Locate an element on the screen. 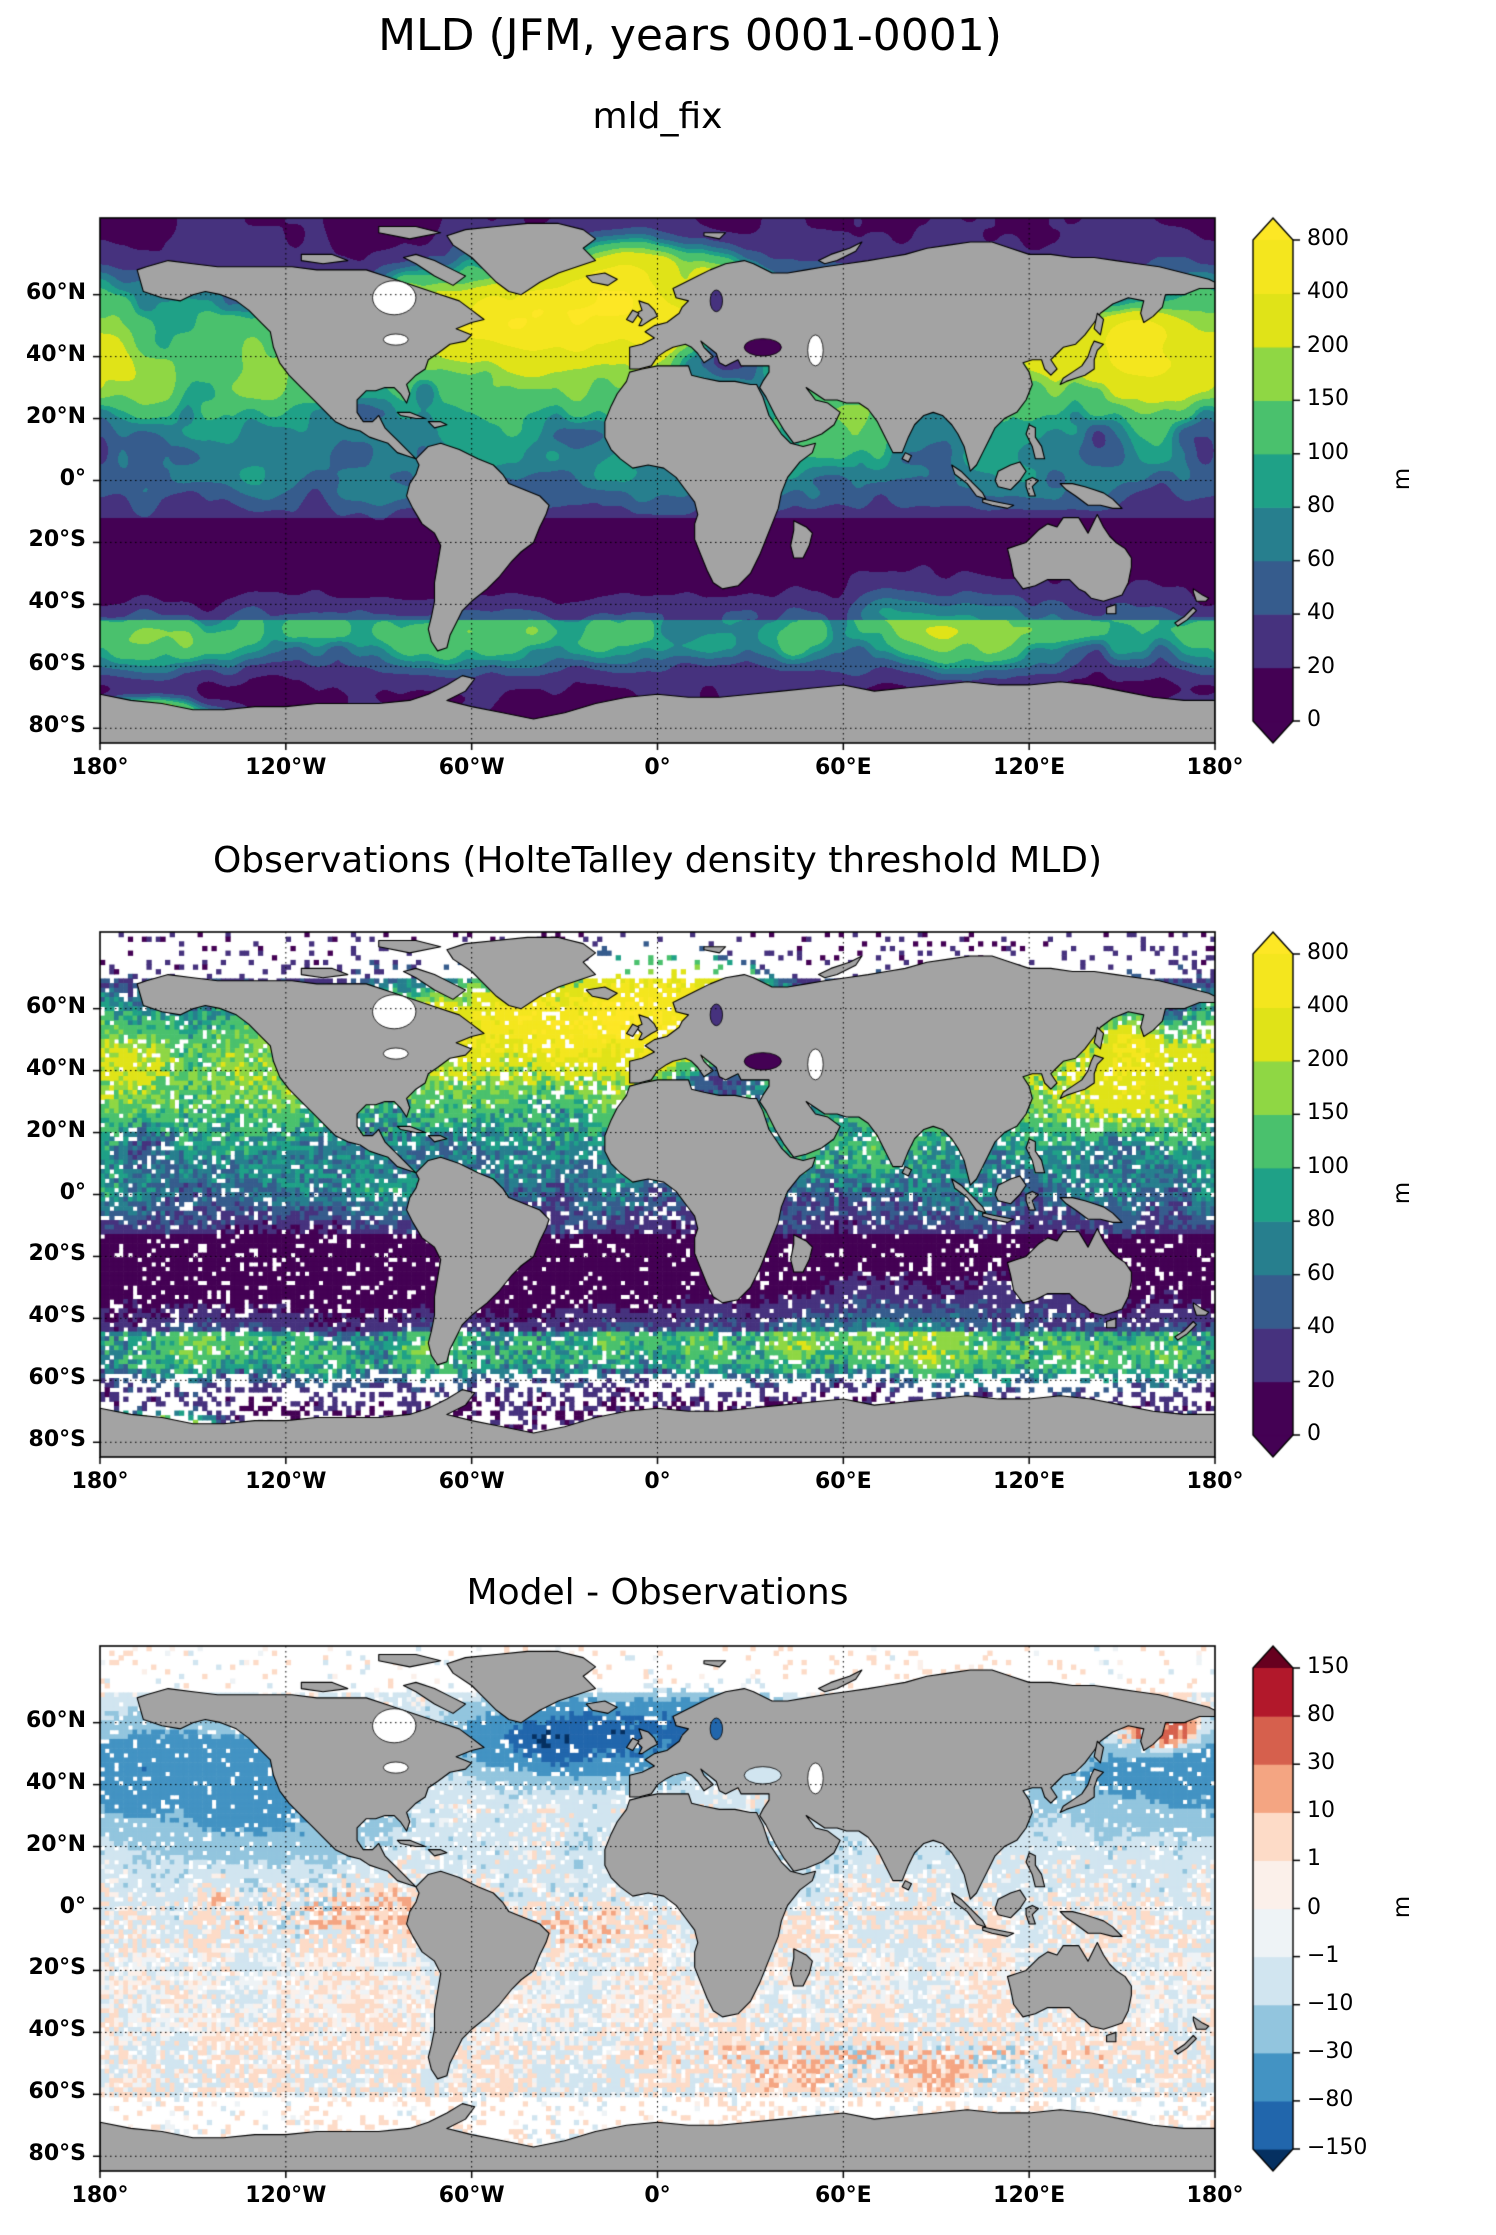 The width and height of the screenshot is (1496, 2235). colorbar-difference is located at coordinates (1286, 1910).